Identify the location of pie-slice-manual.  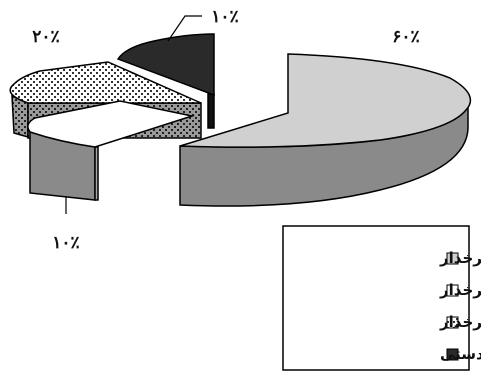
(165, 81).